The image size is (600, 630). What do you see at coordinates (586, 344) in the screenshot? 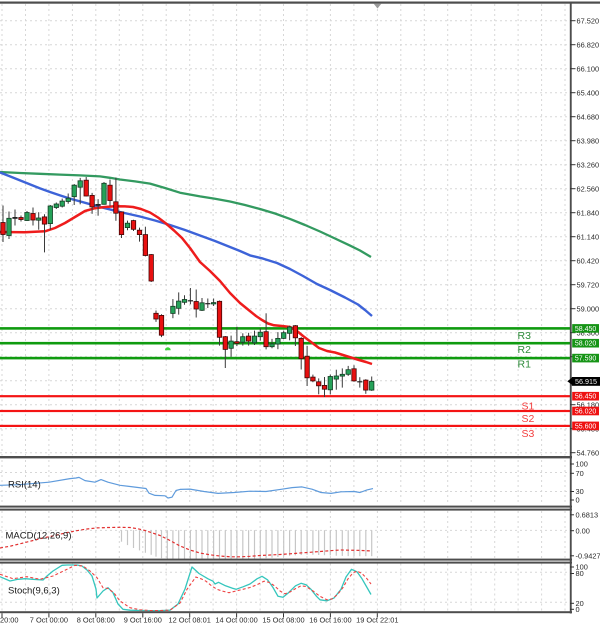
I see `svg-text: 58.020` at bounding box center [586, 344].